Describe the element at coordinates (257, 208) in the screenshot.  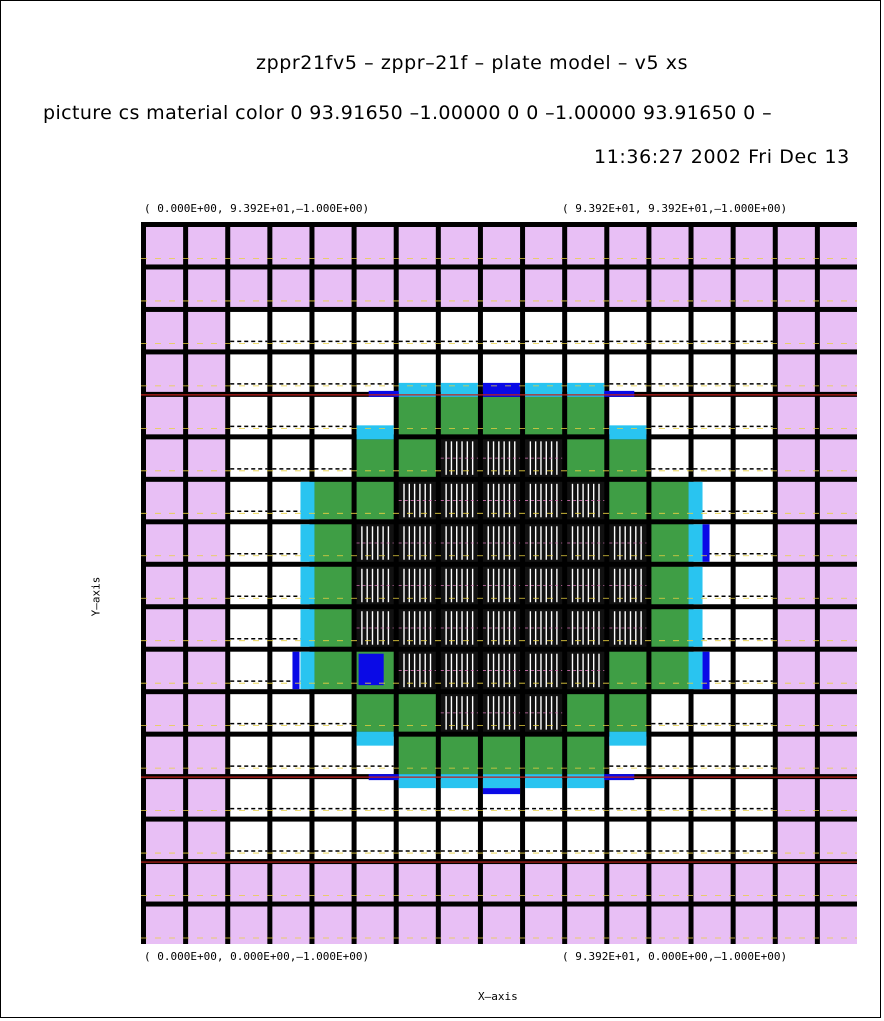
I see `corner-label-top-left: ( 0.000E+00, 9.392E+01,–1.000E+00)` at that location.